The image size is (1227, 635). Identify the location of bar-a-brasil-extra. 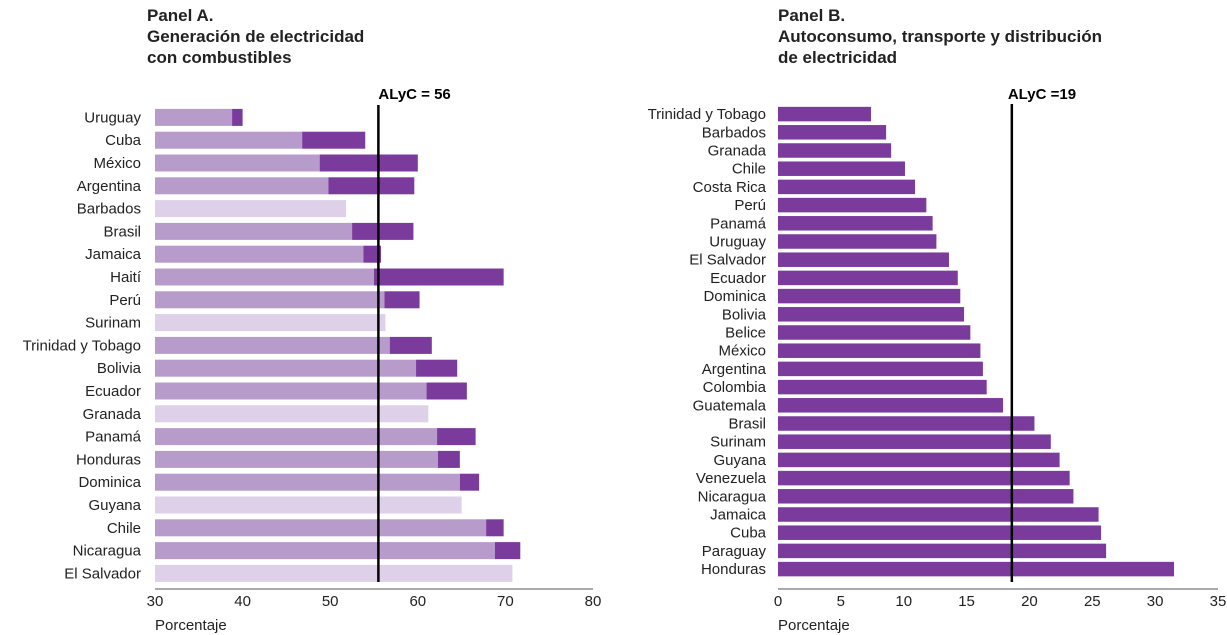
(383, 231).